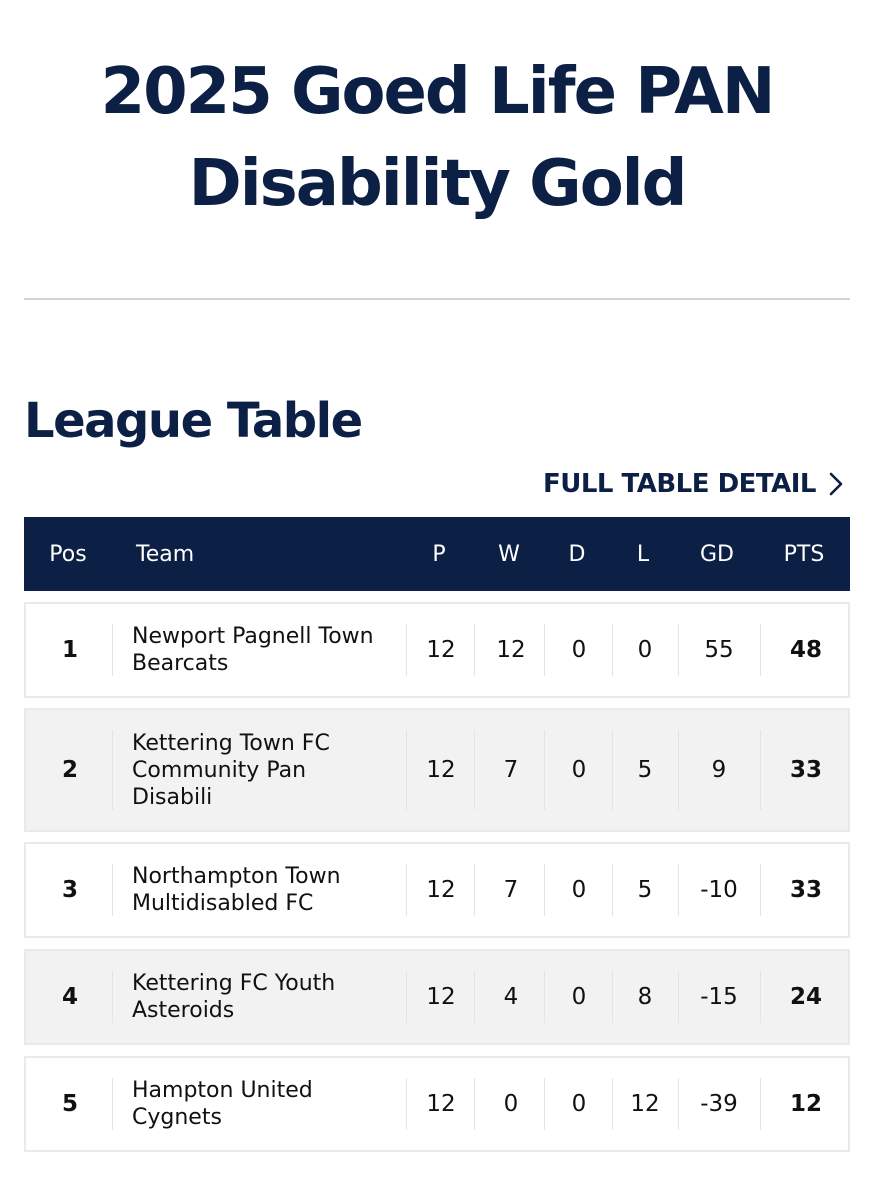 This screenshot has width=874, height=1200. What do you see at coordinates (804, 554) in the screenshot?
I see `header-points: PTS` at bounding box center [804, 554].